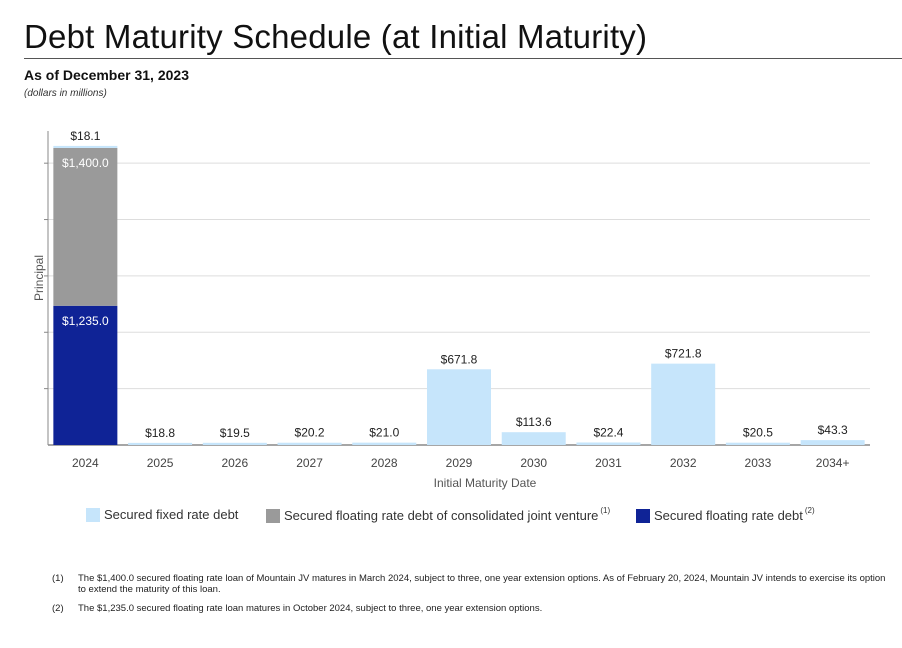 This screenshot has width=902, height=648. Describe the element at coordinates (171, 515) in the screenshot. I see `legend-label-fixed: Secured fixed rate debt` at that location.